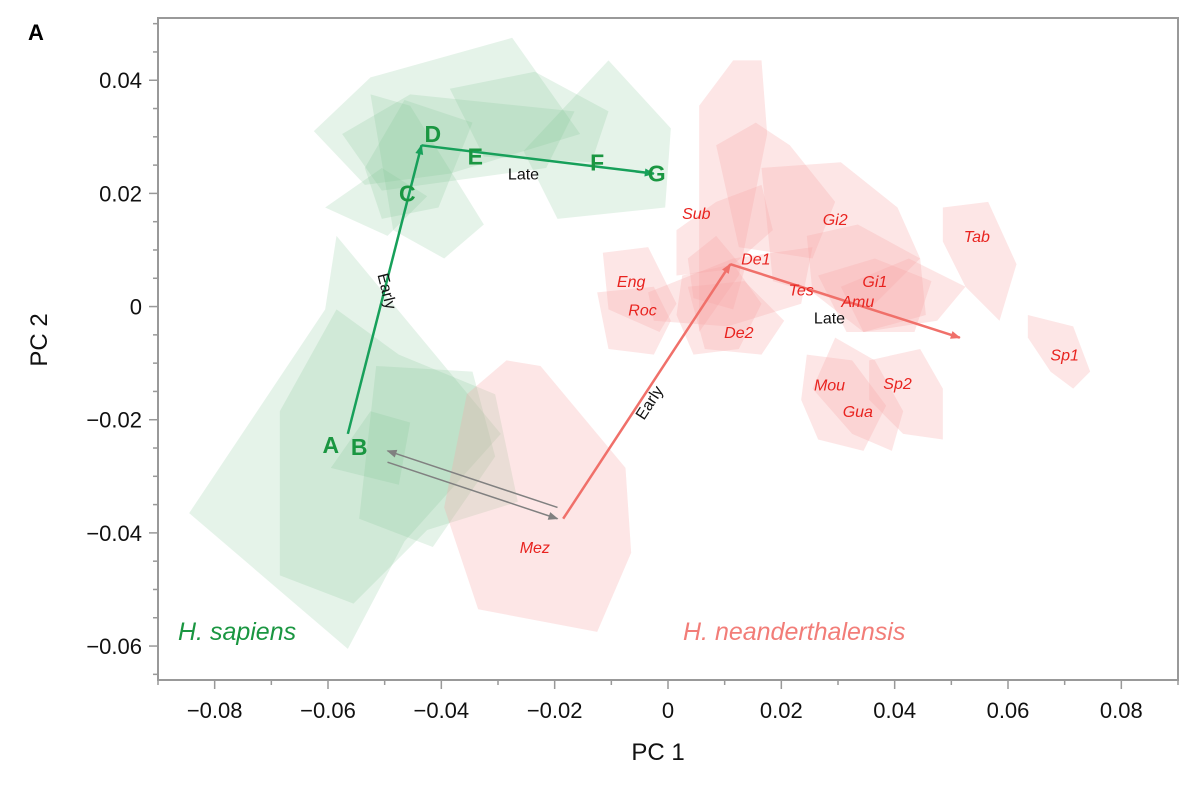  I want to click on neanderthal-site-Tes: Tes, so click(801, 291).